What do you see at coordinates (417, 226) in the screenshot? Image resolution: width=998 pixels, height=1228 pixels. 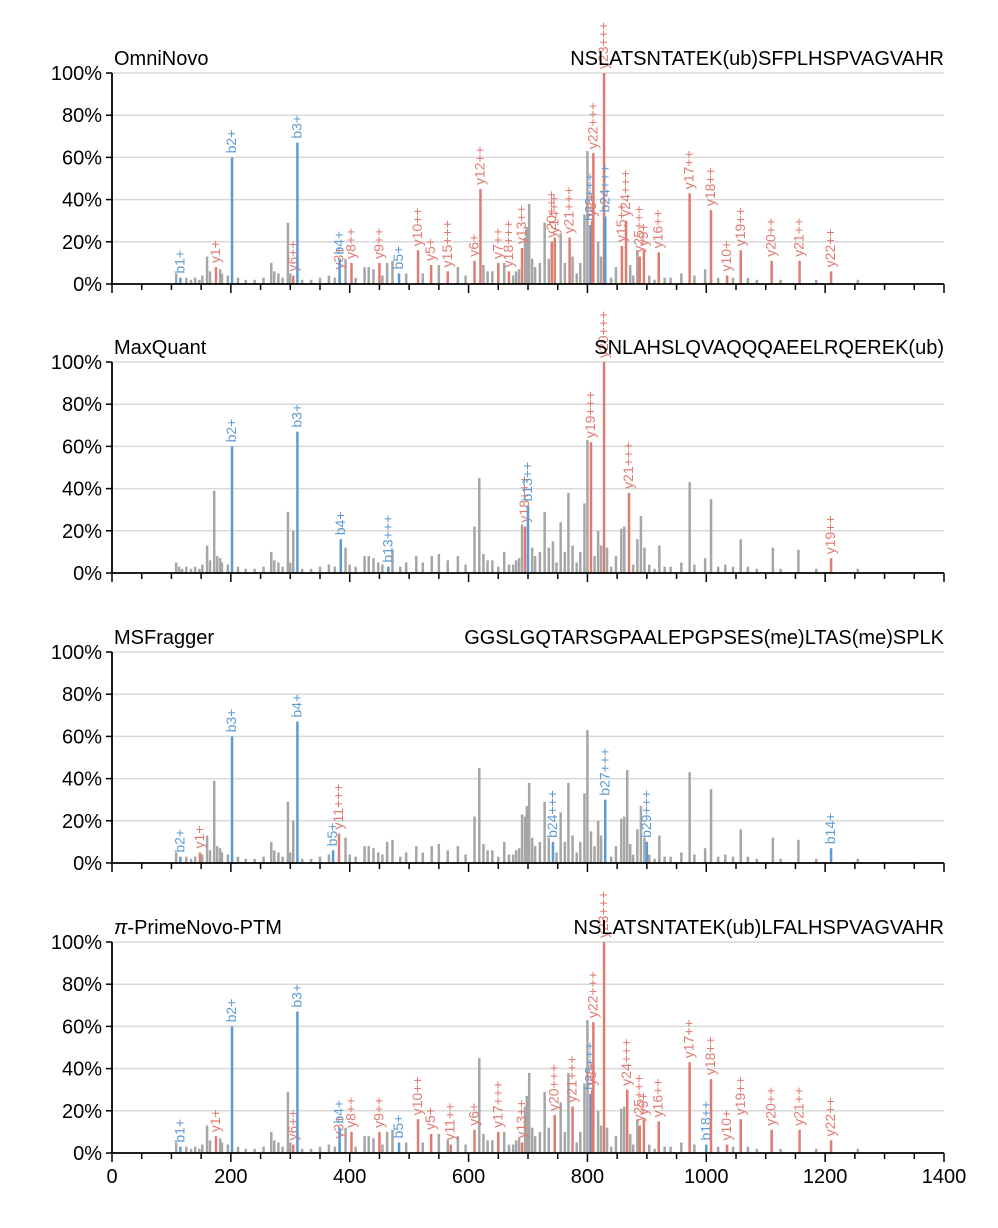 I see `ion-label-y: y10++` at bounding box center [417, 226].